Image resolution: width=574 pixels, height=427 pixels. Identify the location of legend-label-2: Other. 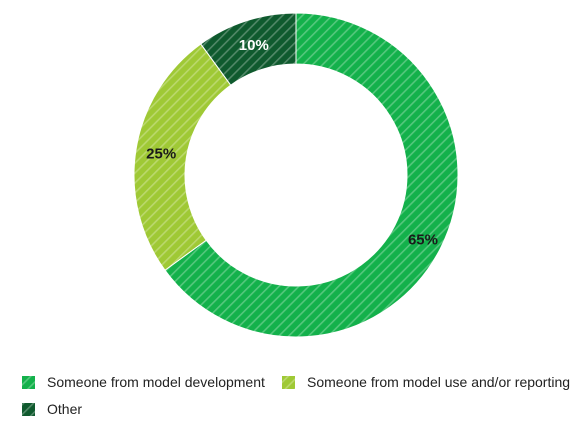
(64, 409).